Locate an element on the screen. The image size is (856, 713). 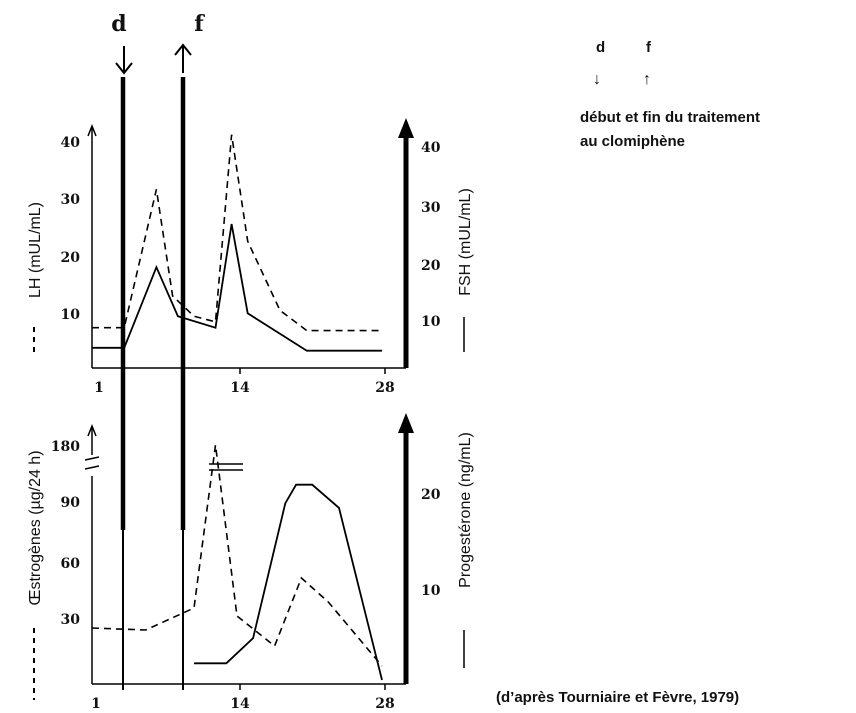
legend-down-arrow-icon: ↓ is located at coordinates (597, 79).